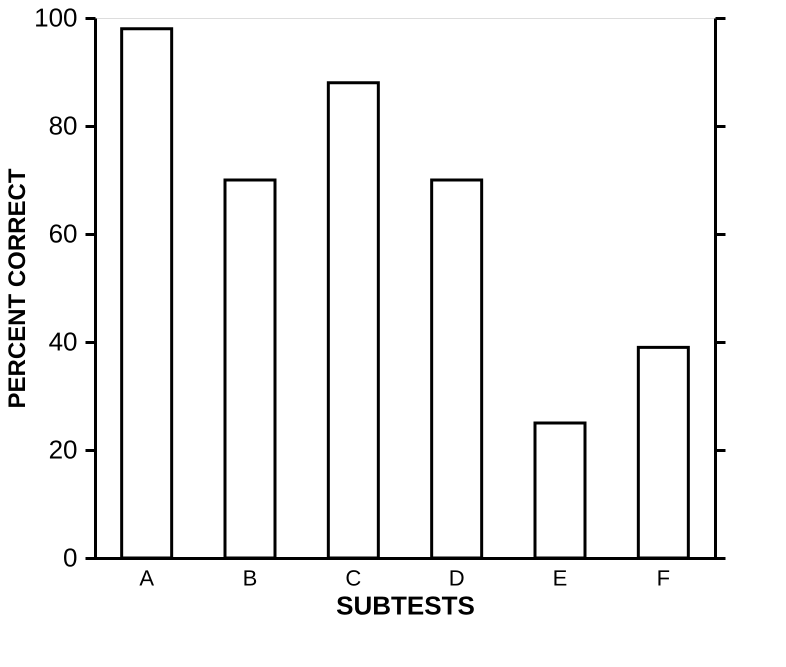 The width and height of the screenshot is (786, 667). Describe the element at coordinates (56, 17) in the screenshot. I see `y-tick-label: 100` at that location.